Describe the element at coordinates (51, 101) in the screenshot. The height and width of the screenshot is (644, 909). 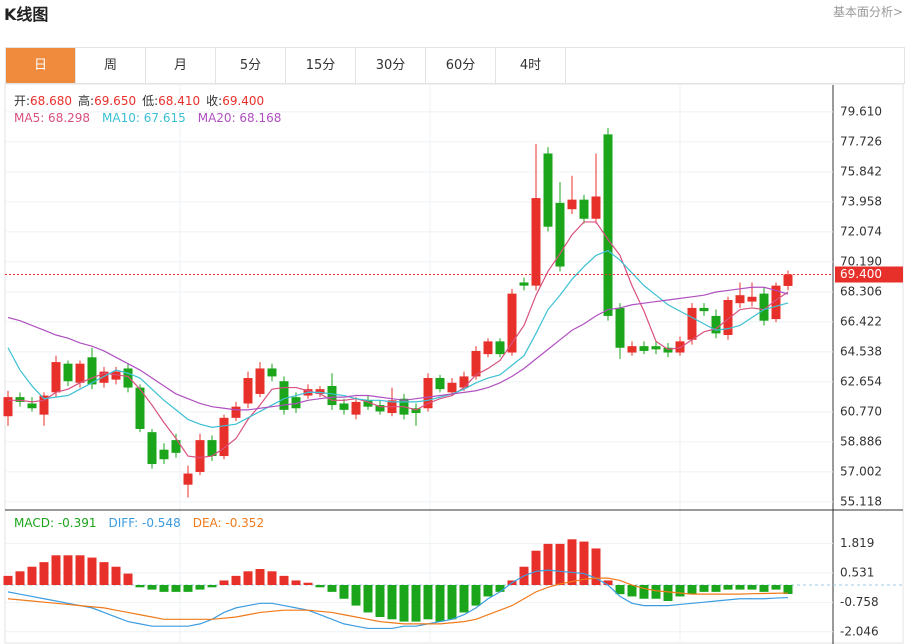
I see `info-value: 68.680` at that location.